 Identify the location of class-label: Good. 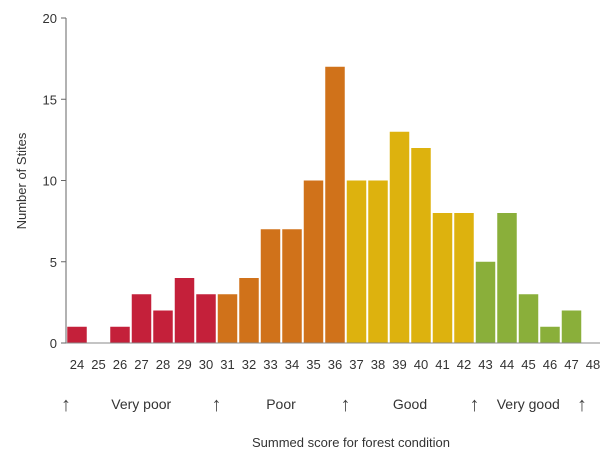
(410, 404).